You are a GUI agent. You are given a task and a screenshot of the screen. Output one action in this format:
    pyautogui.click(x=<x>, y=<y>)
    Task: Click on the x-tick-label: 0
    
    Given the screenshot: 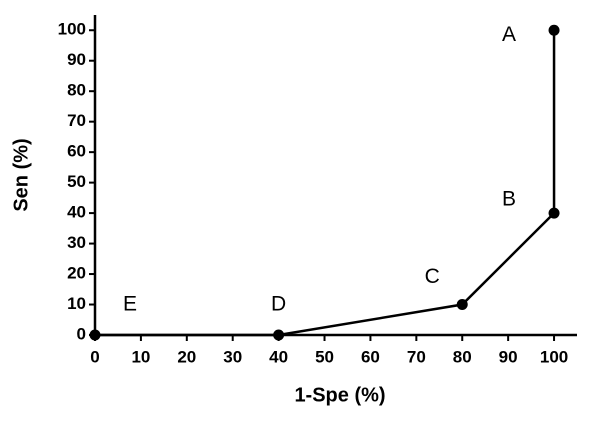 What is the action you would take?
    pyautogui.click(x=94, y=356)
    